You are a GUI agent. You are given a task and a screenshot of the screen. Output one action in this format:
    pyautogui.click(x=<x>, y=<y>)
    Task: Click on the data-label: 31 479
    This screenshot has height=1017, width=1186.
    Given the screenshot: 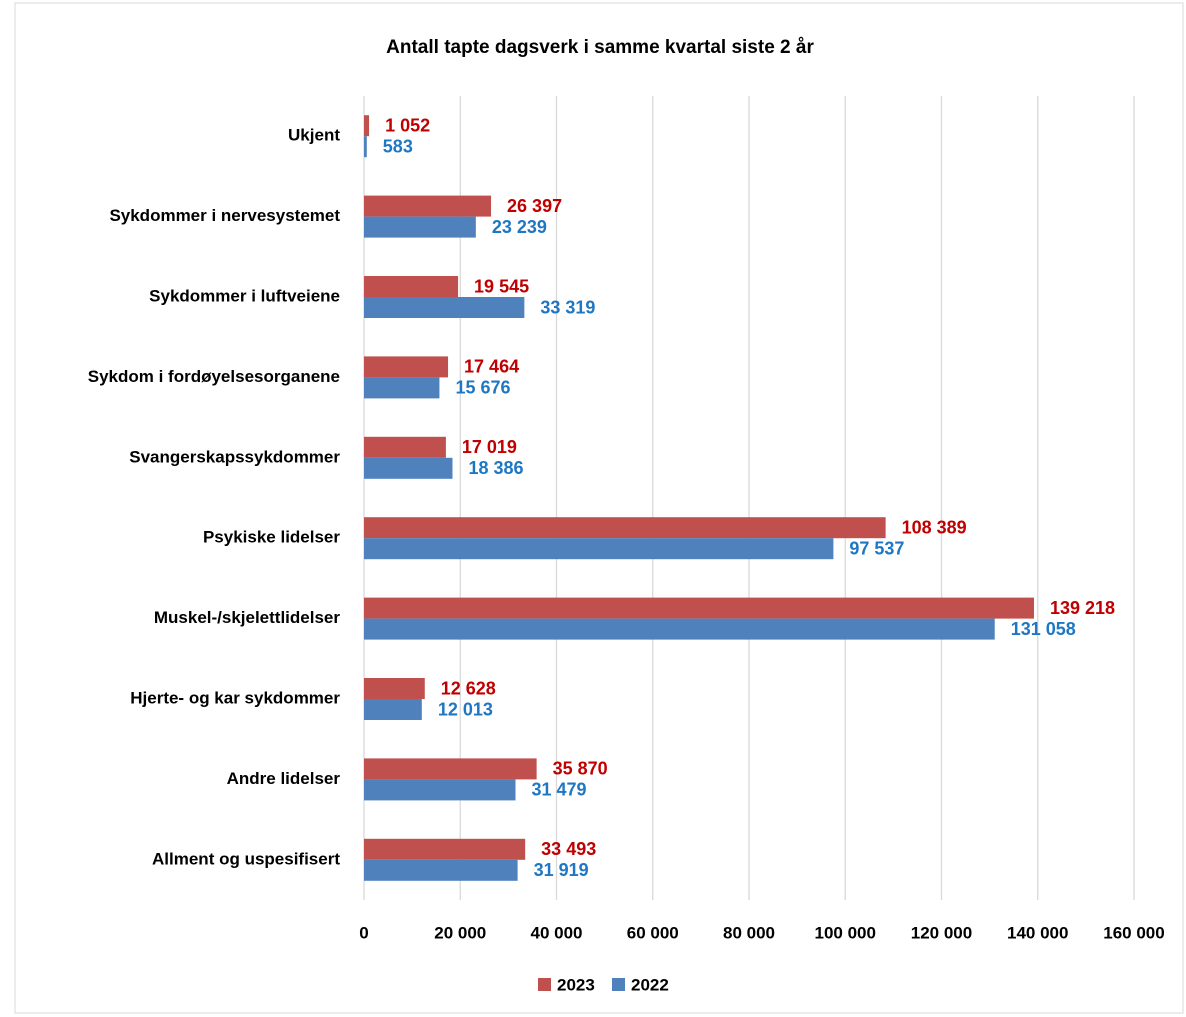 What is the action you would take?
    pyautogui.click(x=558, y=790)
    